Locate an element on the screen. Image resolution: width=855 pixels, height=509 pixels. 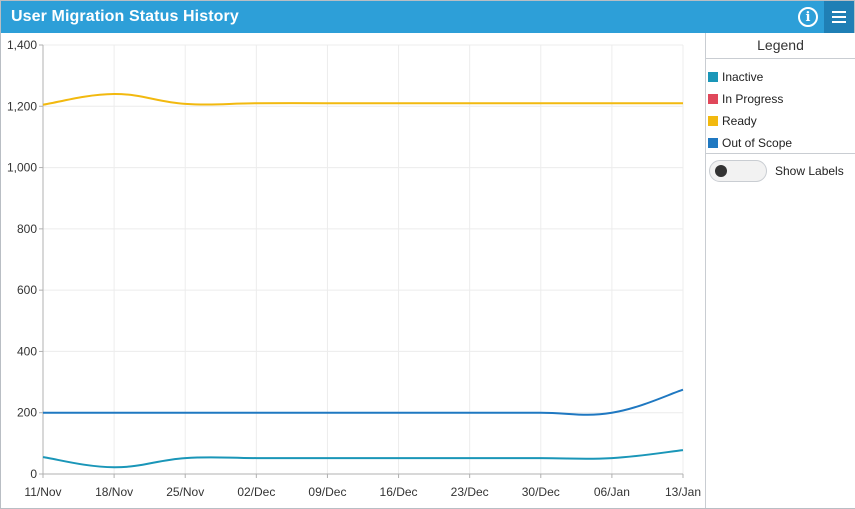
legend-label: Ready is located at coordinates (739, 121).